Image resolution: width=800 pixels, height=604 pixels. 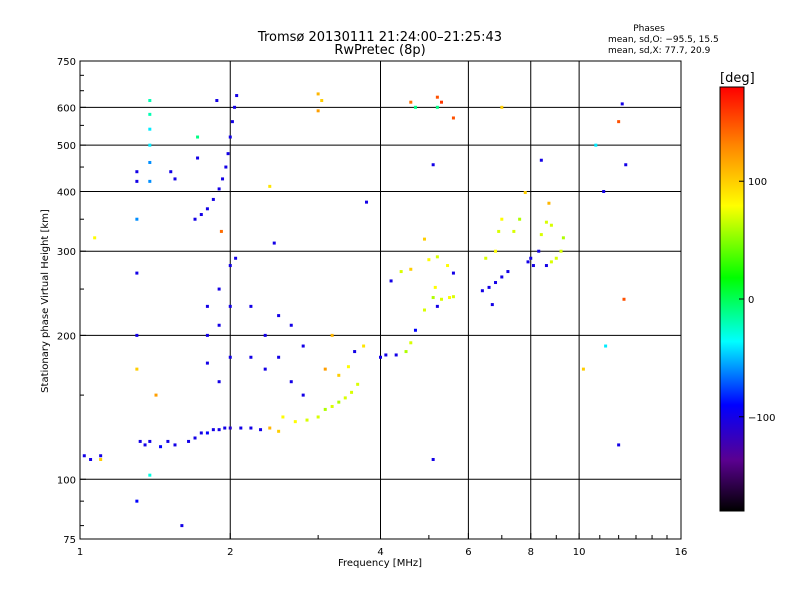 I want to click on chart-title: Tromsø 20130111 21:24:00–21:25:43, so click(x=379, y=37).